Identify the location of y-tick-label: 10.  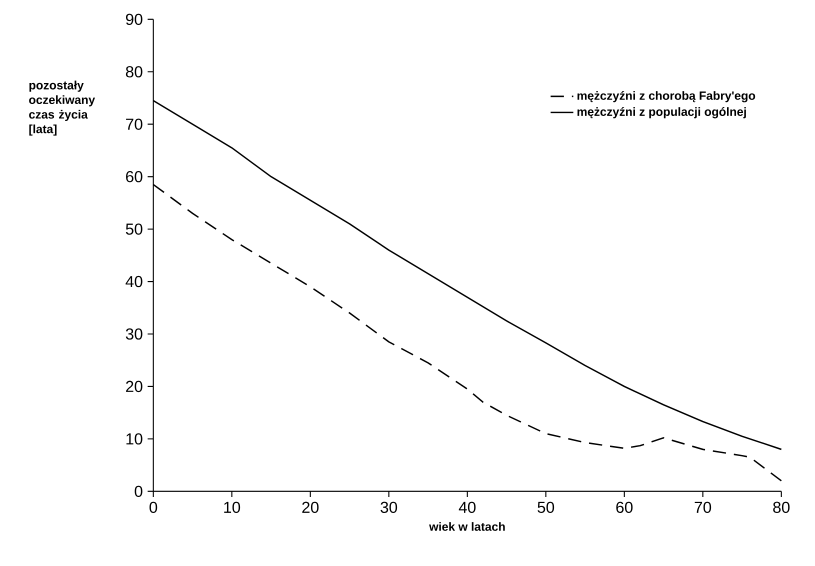
(134, 439).